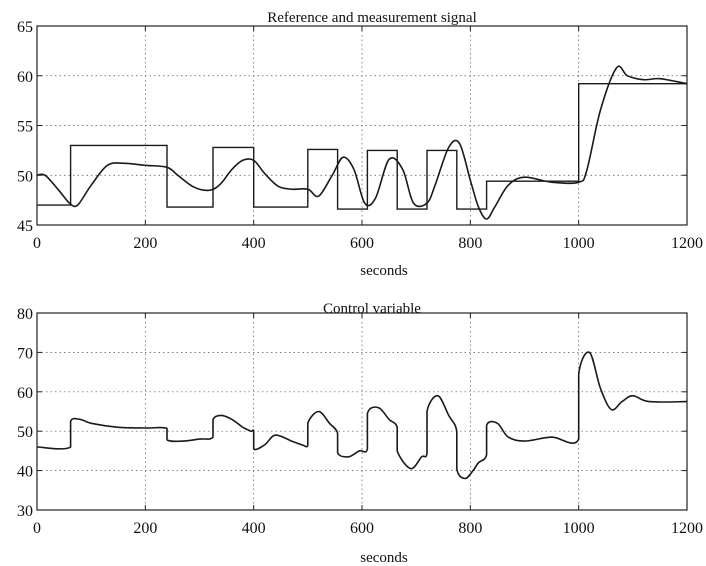 The image size is (706, 566). Describe the element at coordinates (25, 413) in the screenshot. I see `y-tick-labels: 30 40 50 60 70 80` at that location.